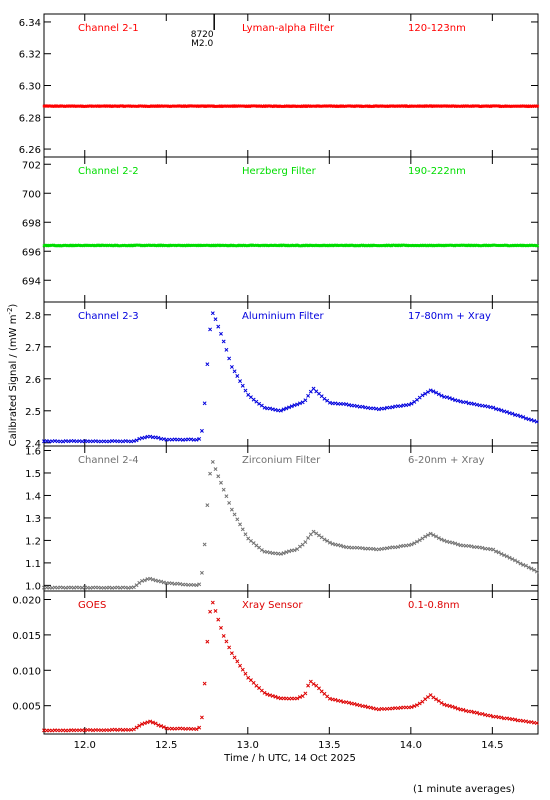 This screenshot has height=800, width=550. What do you see at coordinates (31, 223) in the screenshot?
I see `y-tick-label: 698` at bounding box center [31, 223].